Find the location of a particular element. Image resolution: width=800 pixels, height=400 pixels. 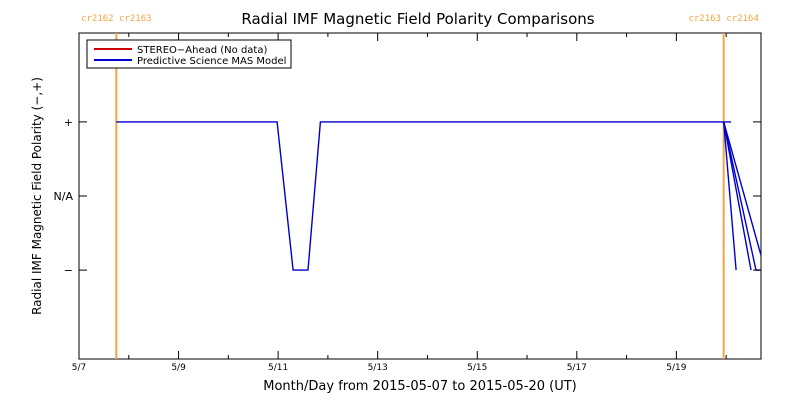

x-tick-label-4: 5/15 is located at coordinates (477, 368).